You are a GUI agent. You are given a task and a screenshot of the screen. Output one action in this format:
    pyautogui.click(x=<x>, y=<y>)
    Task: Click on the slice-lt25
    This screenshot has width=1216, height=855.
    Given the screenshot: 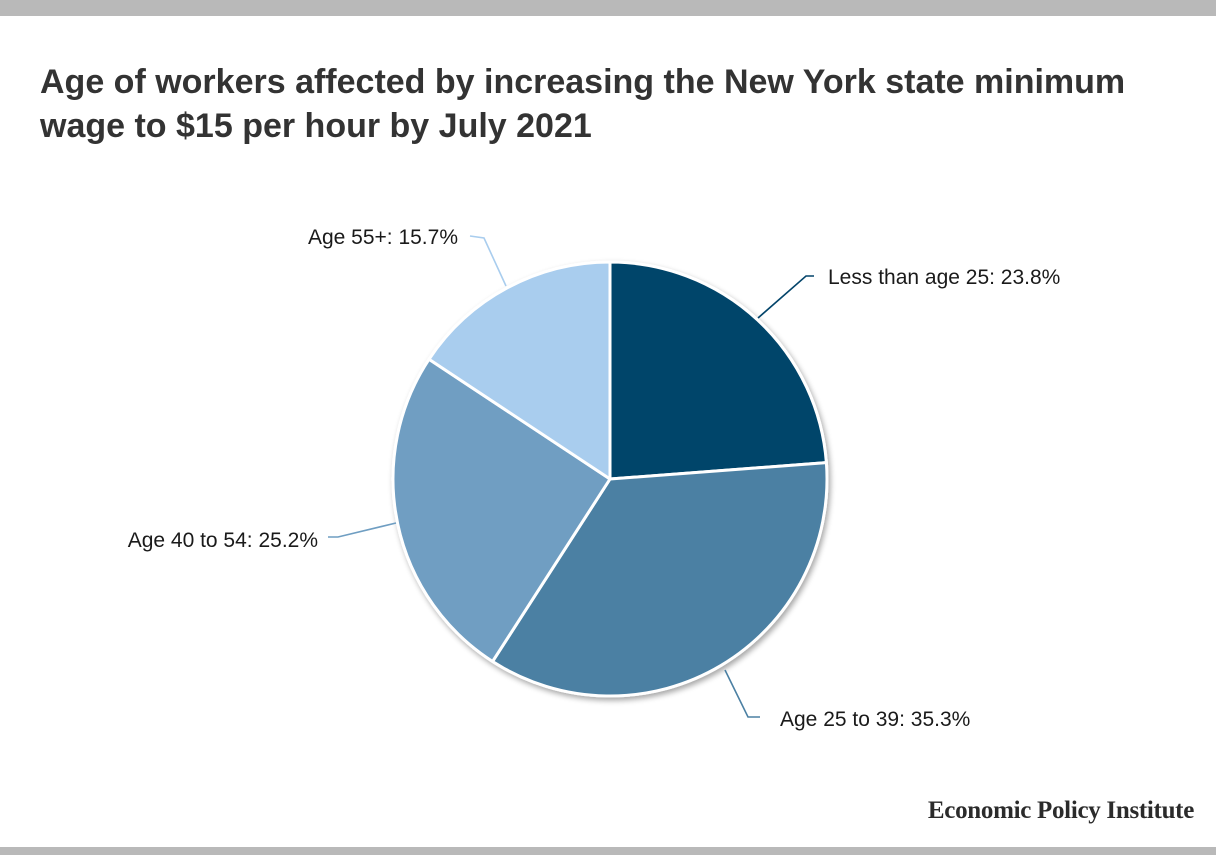 What is the action you would take?
    pyautogui.click(x=718, y=370)
    